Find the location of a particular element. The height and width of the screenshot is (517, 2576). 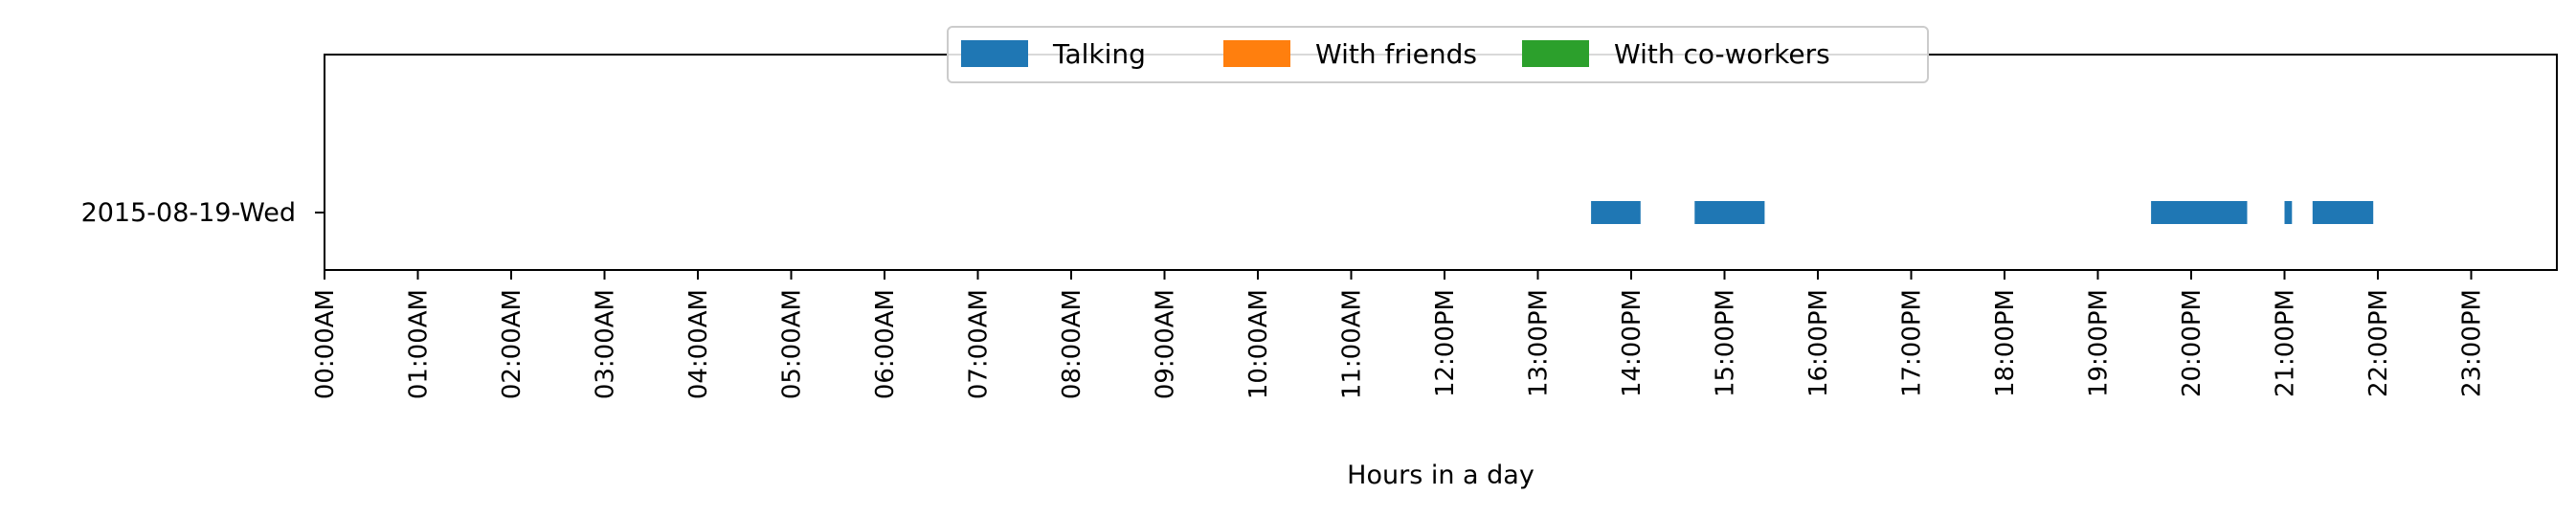

x-tick-label: 03:00AM is located at coordinates (606, 344).